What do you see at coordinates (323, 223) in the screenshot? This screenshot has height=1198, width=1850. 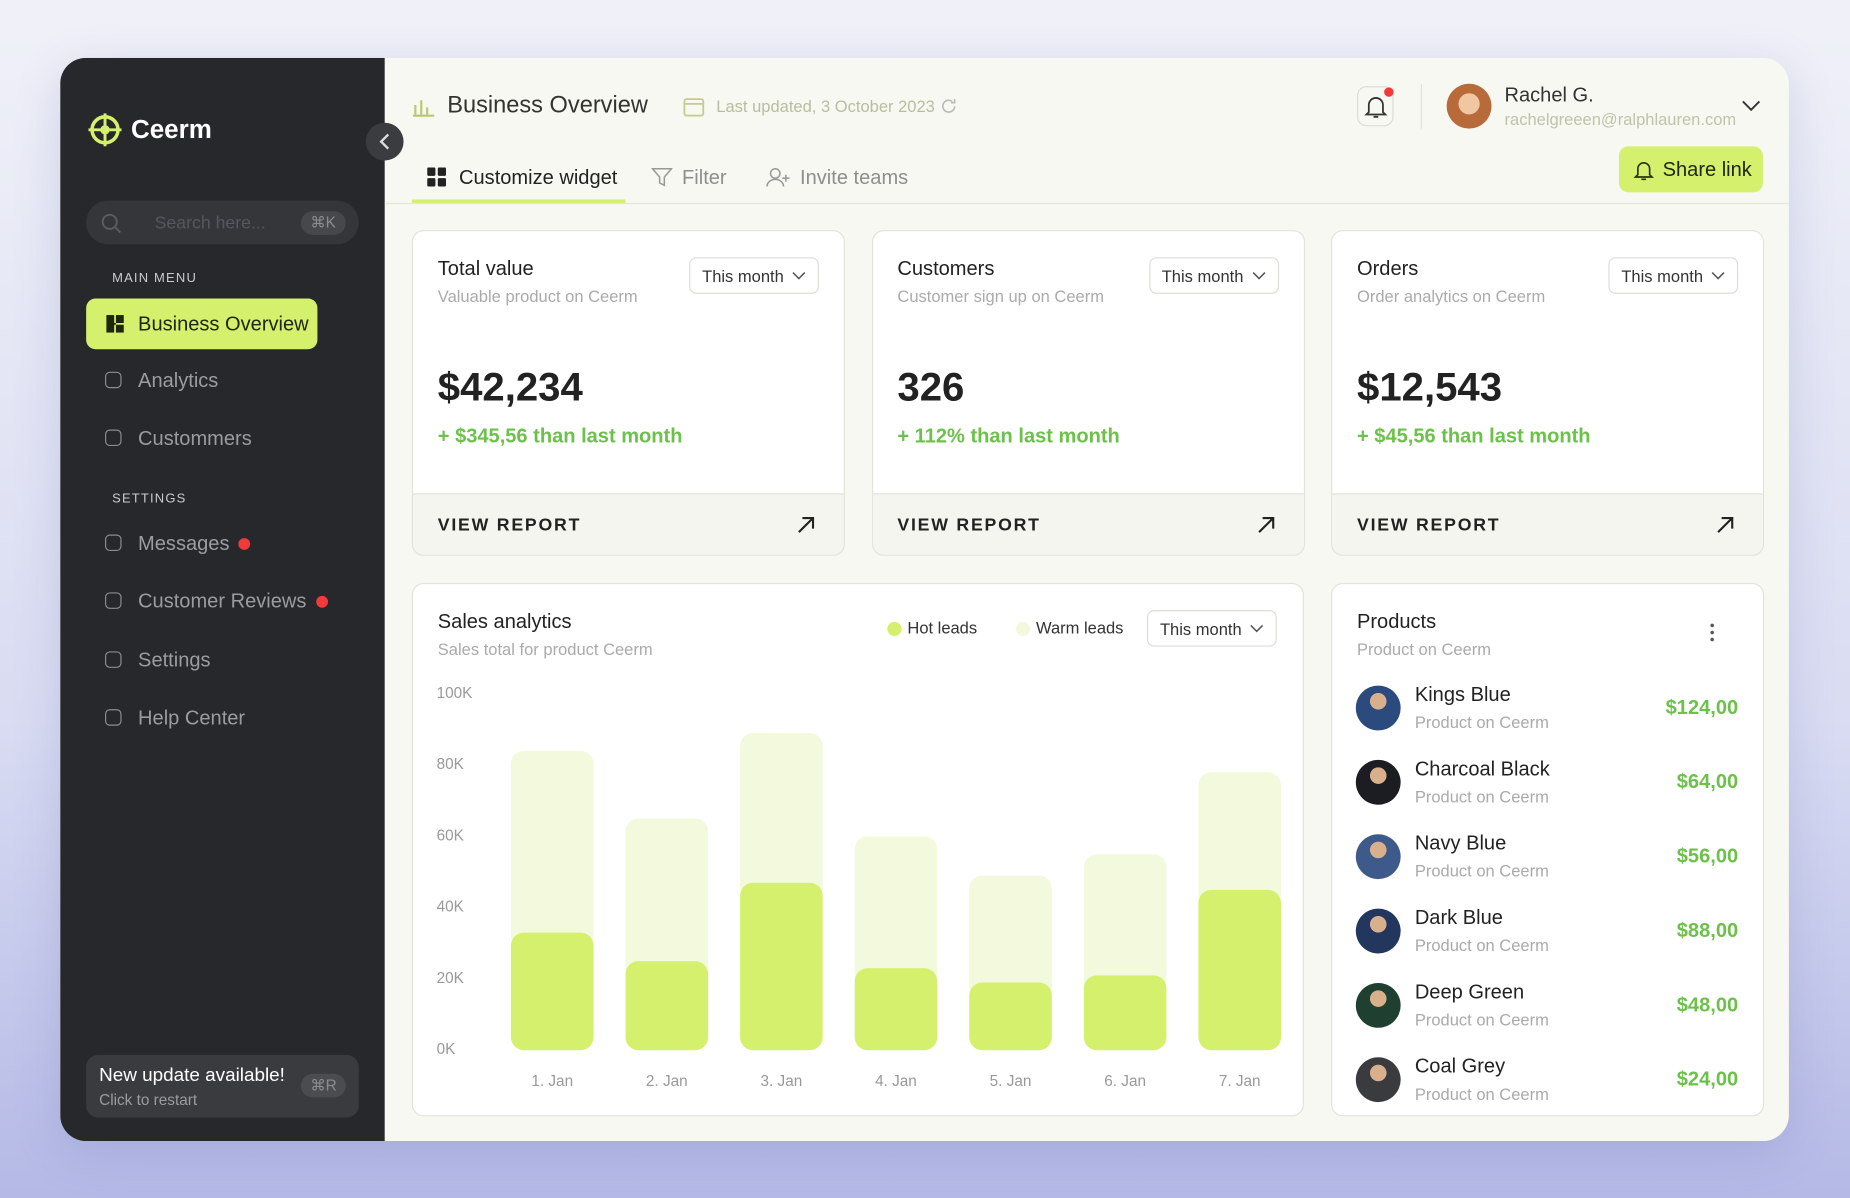 I see `shortcut: ⌘K` at bounding box center [323, 223].